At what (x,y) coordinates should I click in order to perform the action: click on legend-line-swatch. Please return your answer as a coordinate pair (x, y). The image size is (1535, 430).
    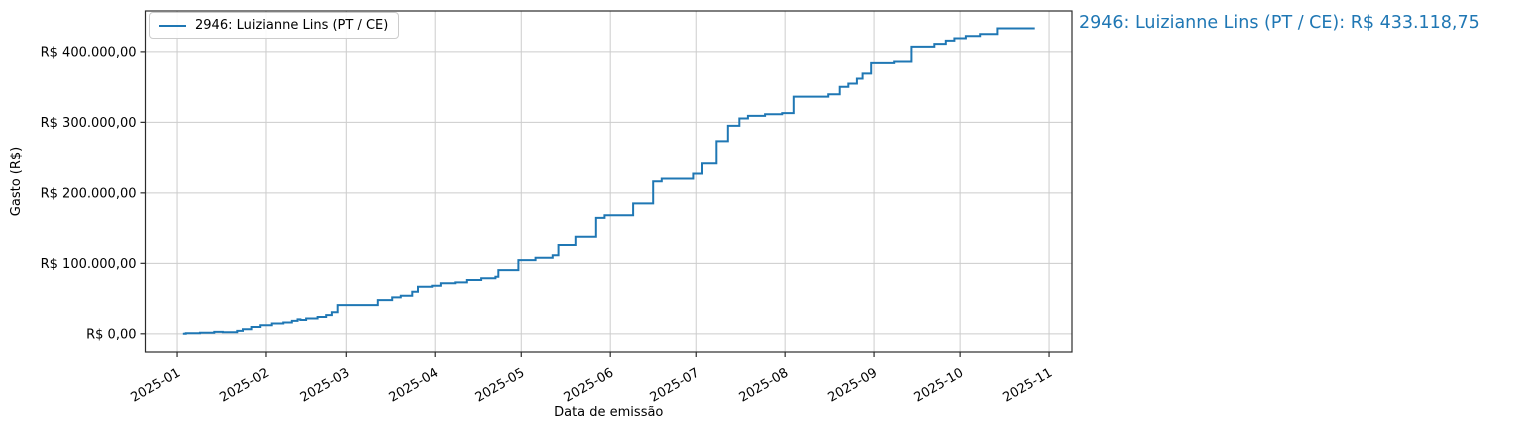
    Looking at the image, I should click on (172, 25).